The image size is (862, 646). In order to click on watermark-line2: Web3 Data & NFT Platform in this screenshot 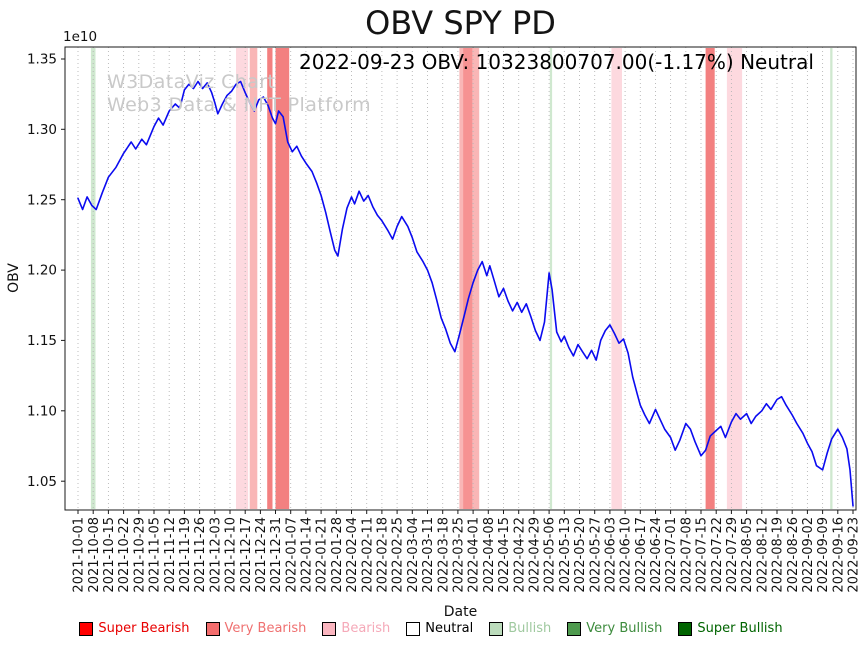, I will do `click(239, 104)`.